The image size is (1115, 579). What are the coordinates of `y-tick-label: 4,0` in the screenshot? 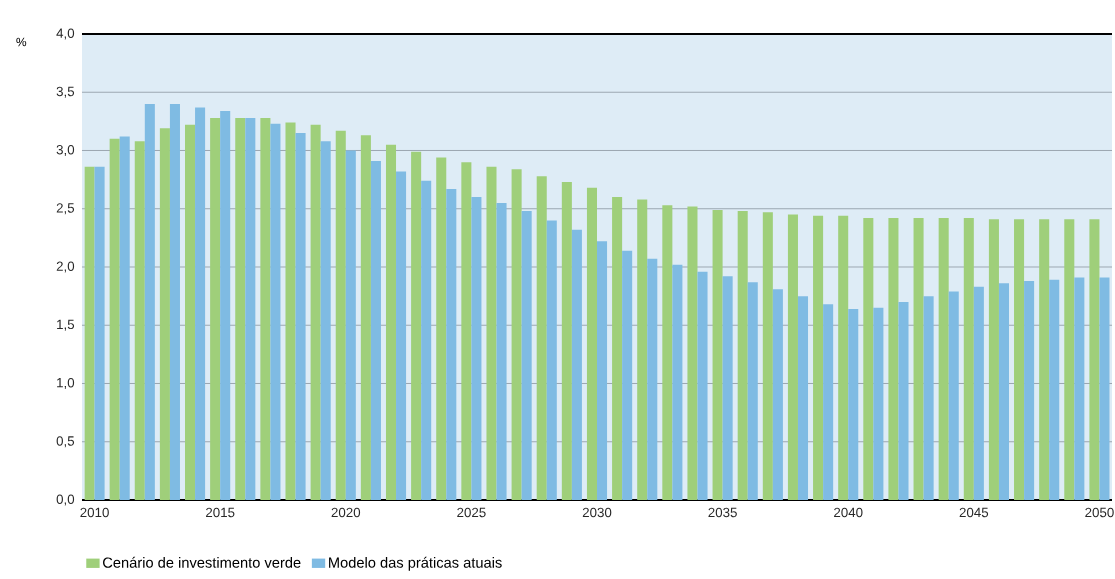 It's located at (65, 34).